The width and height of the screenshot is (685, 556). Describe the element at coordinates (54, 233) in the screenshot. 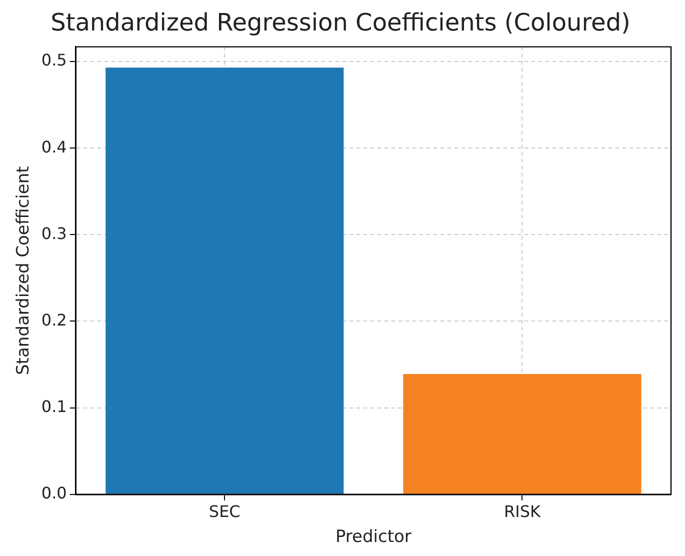

I see `y-tick-label: 0.3` at that location.